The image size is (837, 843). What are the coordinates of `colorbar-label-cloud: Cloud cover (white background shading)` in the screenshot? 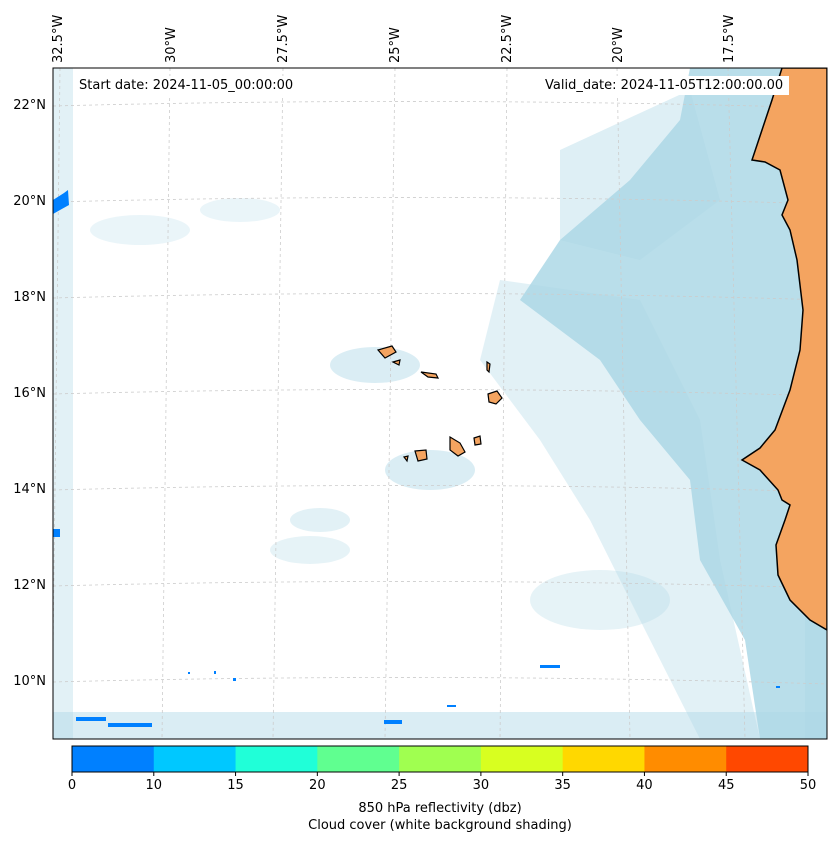 It's located at (440, 825).